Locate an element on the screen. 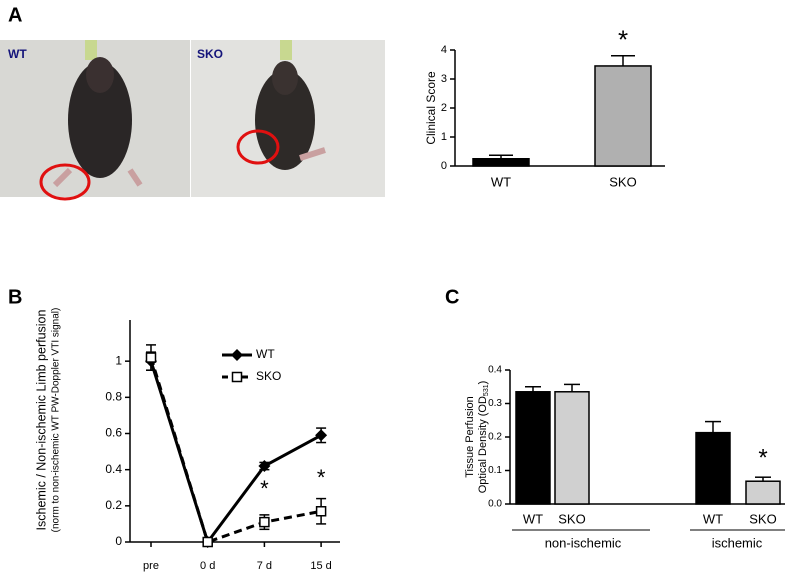 This screenshot has width=800, height=581. y-tick-label: 0.3 is located at coordinates (495, 403).